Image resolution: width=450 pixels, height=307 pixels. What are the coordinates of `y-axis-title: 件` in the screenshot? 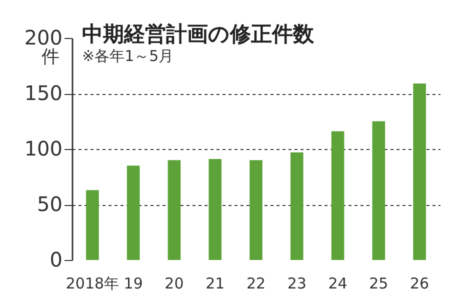 It's located at (51, 57).